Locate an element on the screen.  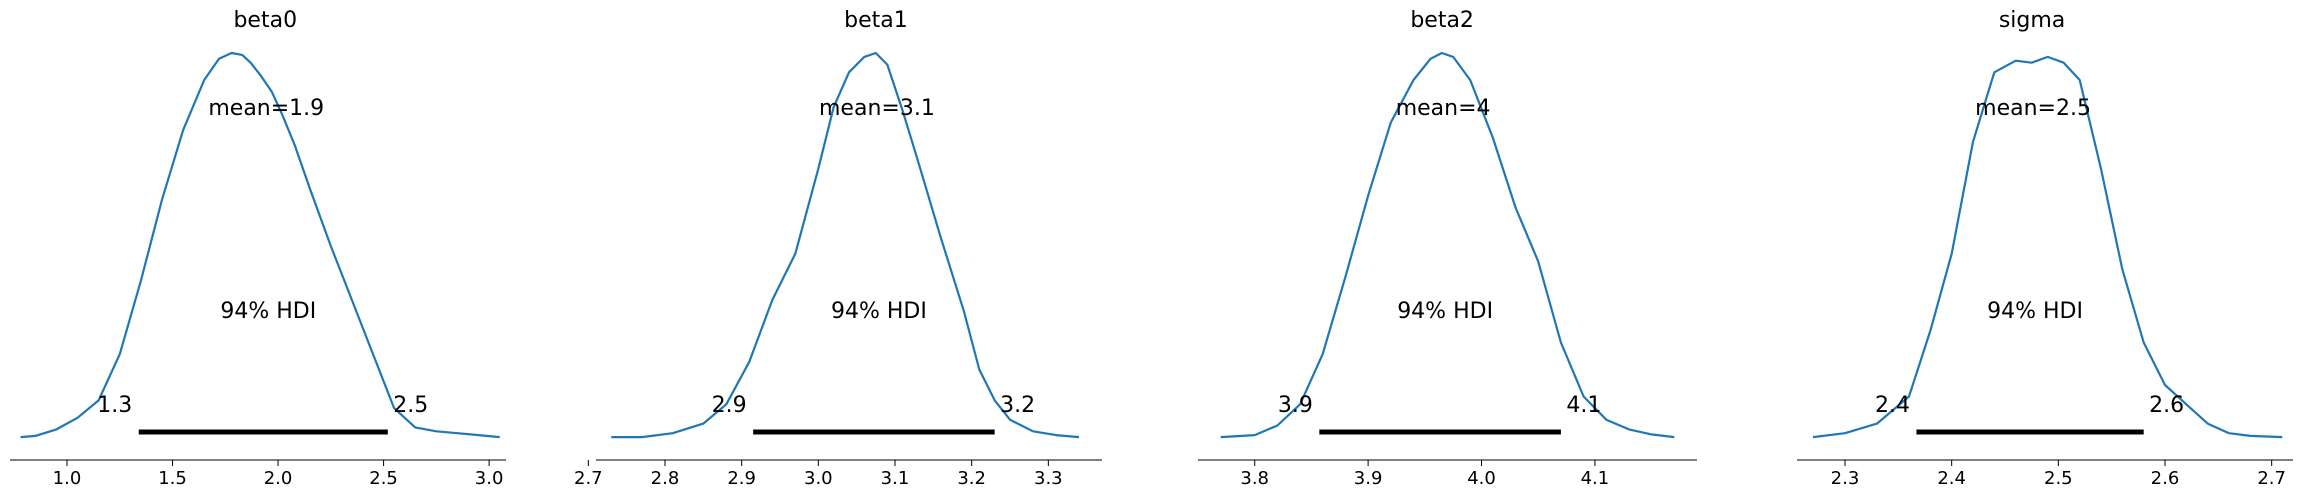
x-tick-label: 2.8 is located at coordinates (665, 478).